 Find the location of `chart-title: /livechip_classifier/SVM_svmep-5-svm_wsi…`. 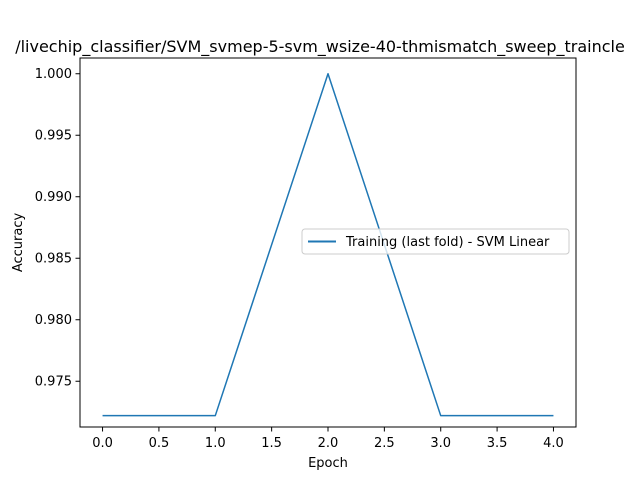

chart-title: /livechip_classifier/SVM_svmep-5-svm_wsi… is located at coordinates (320, 47).